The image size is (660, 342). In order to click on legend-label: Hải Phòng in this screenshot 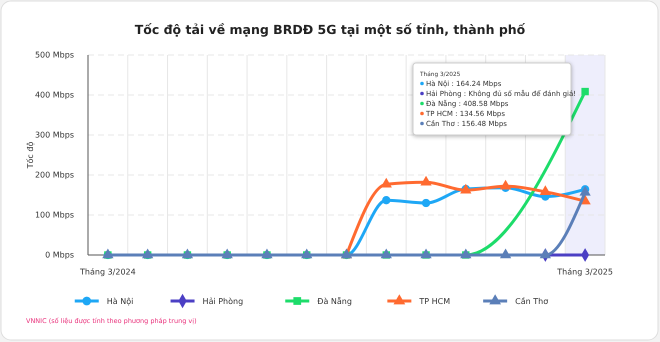, I will do `click(223, 301)`.